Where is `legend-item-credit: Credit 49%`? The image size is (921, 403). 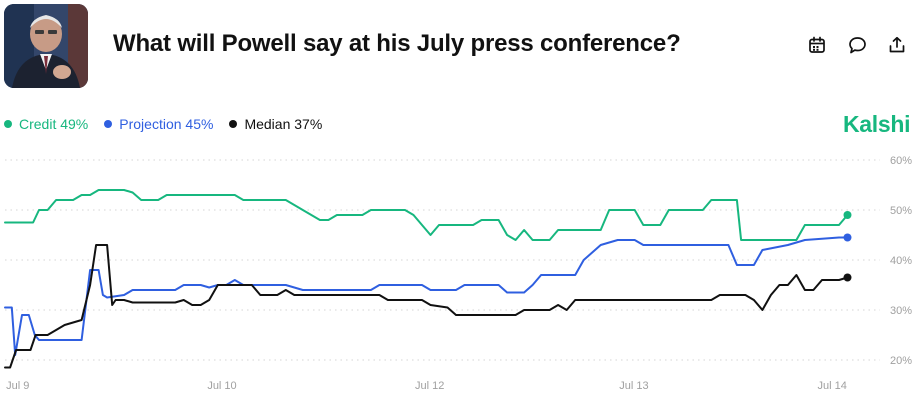
legend-item-credit: Credit 49% is located at coordinates (46, 124).